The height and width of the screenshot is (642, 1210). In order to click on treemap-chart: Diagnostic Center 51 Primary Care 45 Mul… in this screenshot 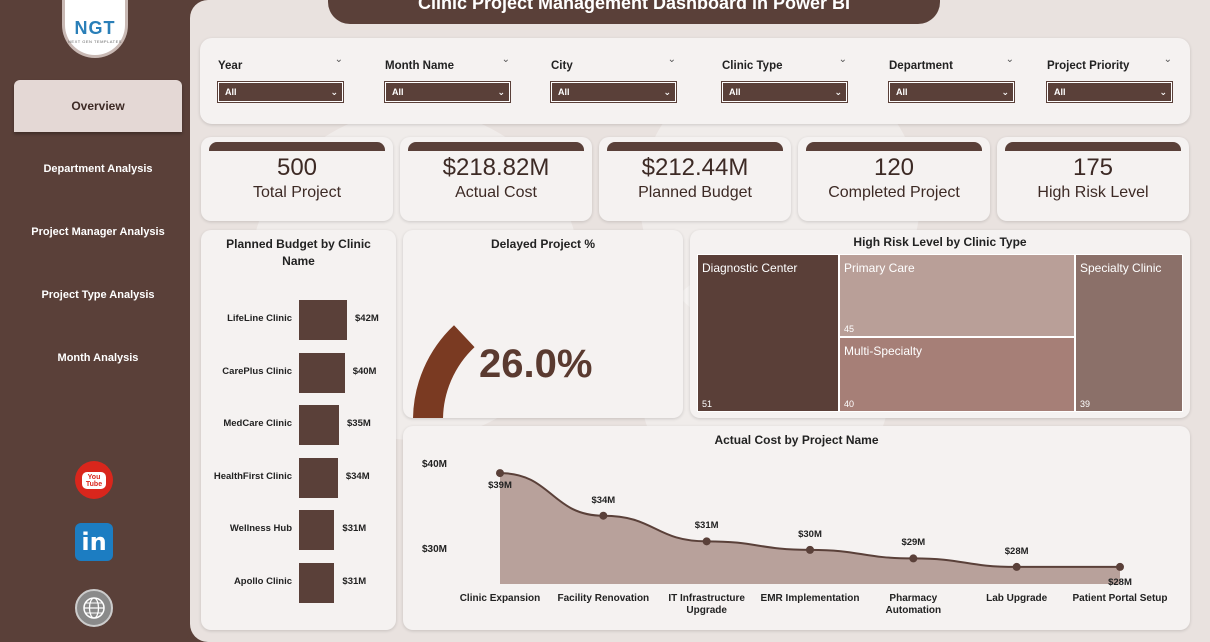, I will do `click(940, 333)`.